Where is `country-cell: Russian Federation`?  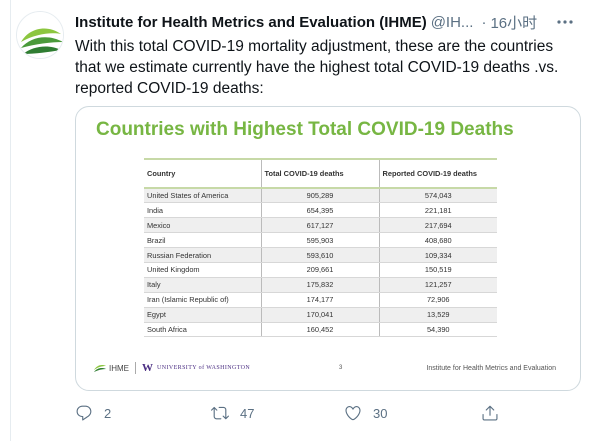 country-cell: Russian Federation is located at coordinates (202, 255).